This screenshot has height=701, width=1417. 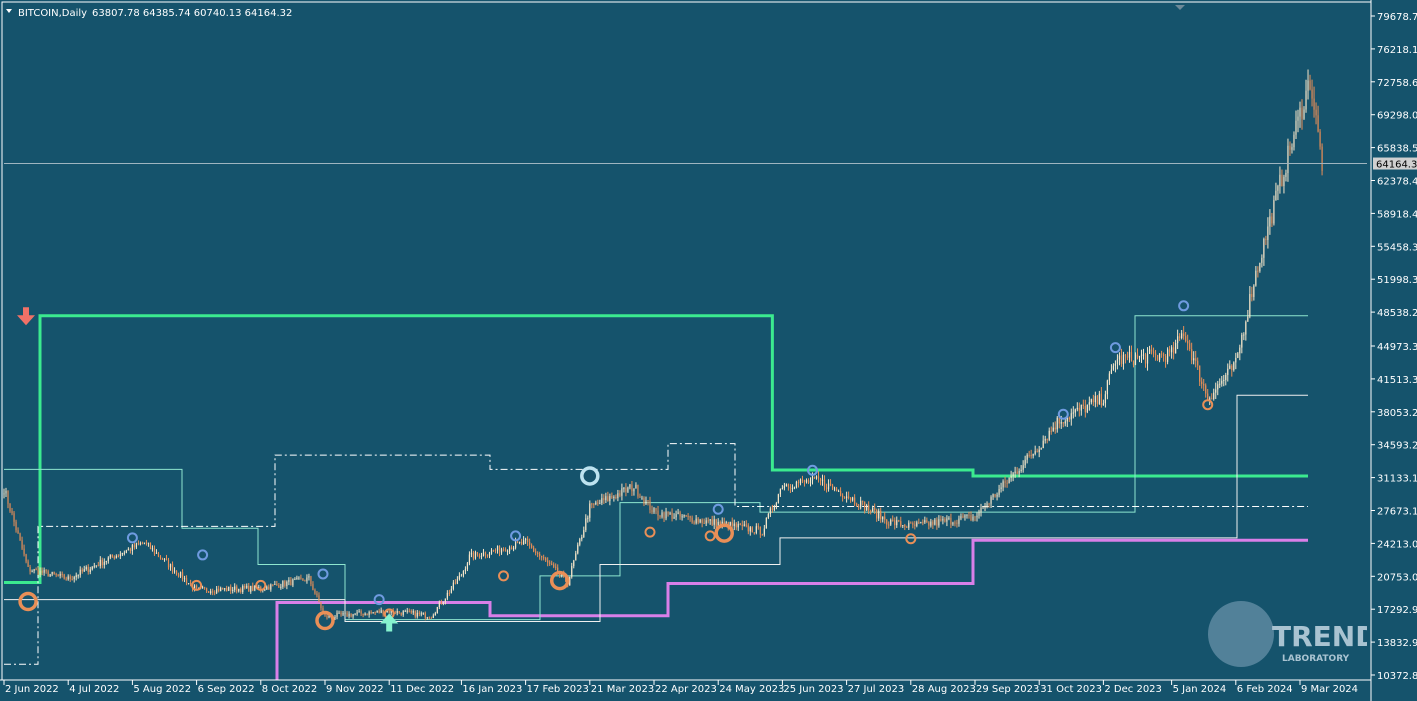 I want to click on collapse-menu-icon, so click(x=9, y=11).